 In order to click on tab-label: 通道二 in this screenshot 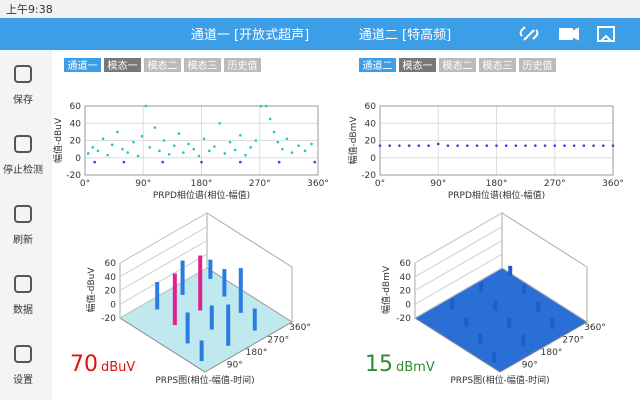, I will do `click(378, 65)`.